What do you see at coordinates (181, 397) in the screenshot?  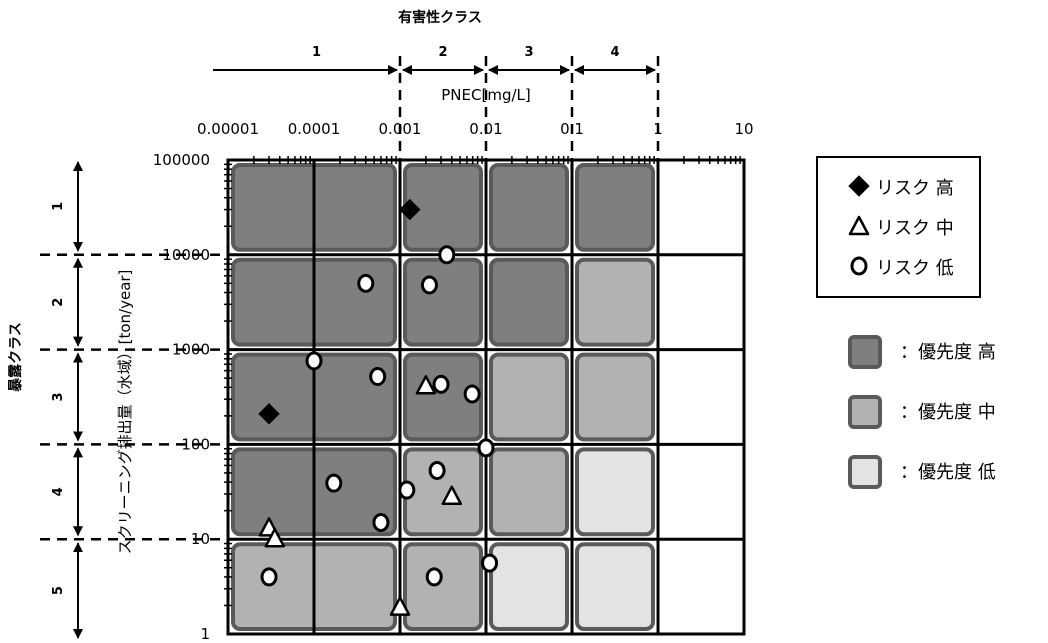 I see `y-tick-labels: 100000 10000 1000 100 10 1` at bounding box center [181, 397].